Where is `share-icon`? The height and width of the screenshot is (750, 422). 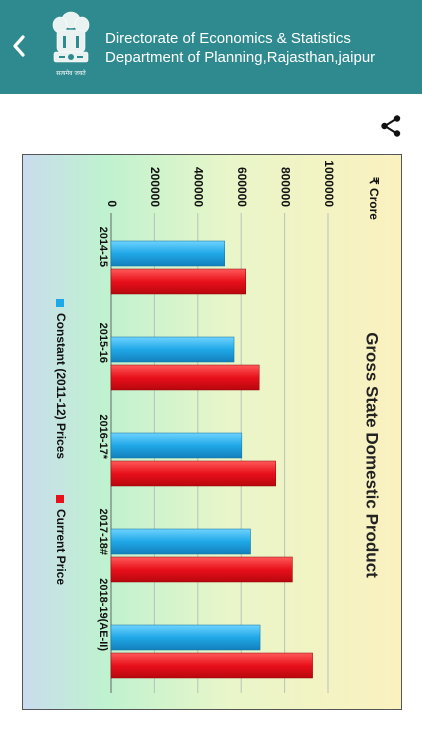
share-icon is located at coordinates (391, 126).